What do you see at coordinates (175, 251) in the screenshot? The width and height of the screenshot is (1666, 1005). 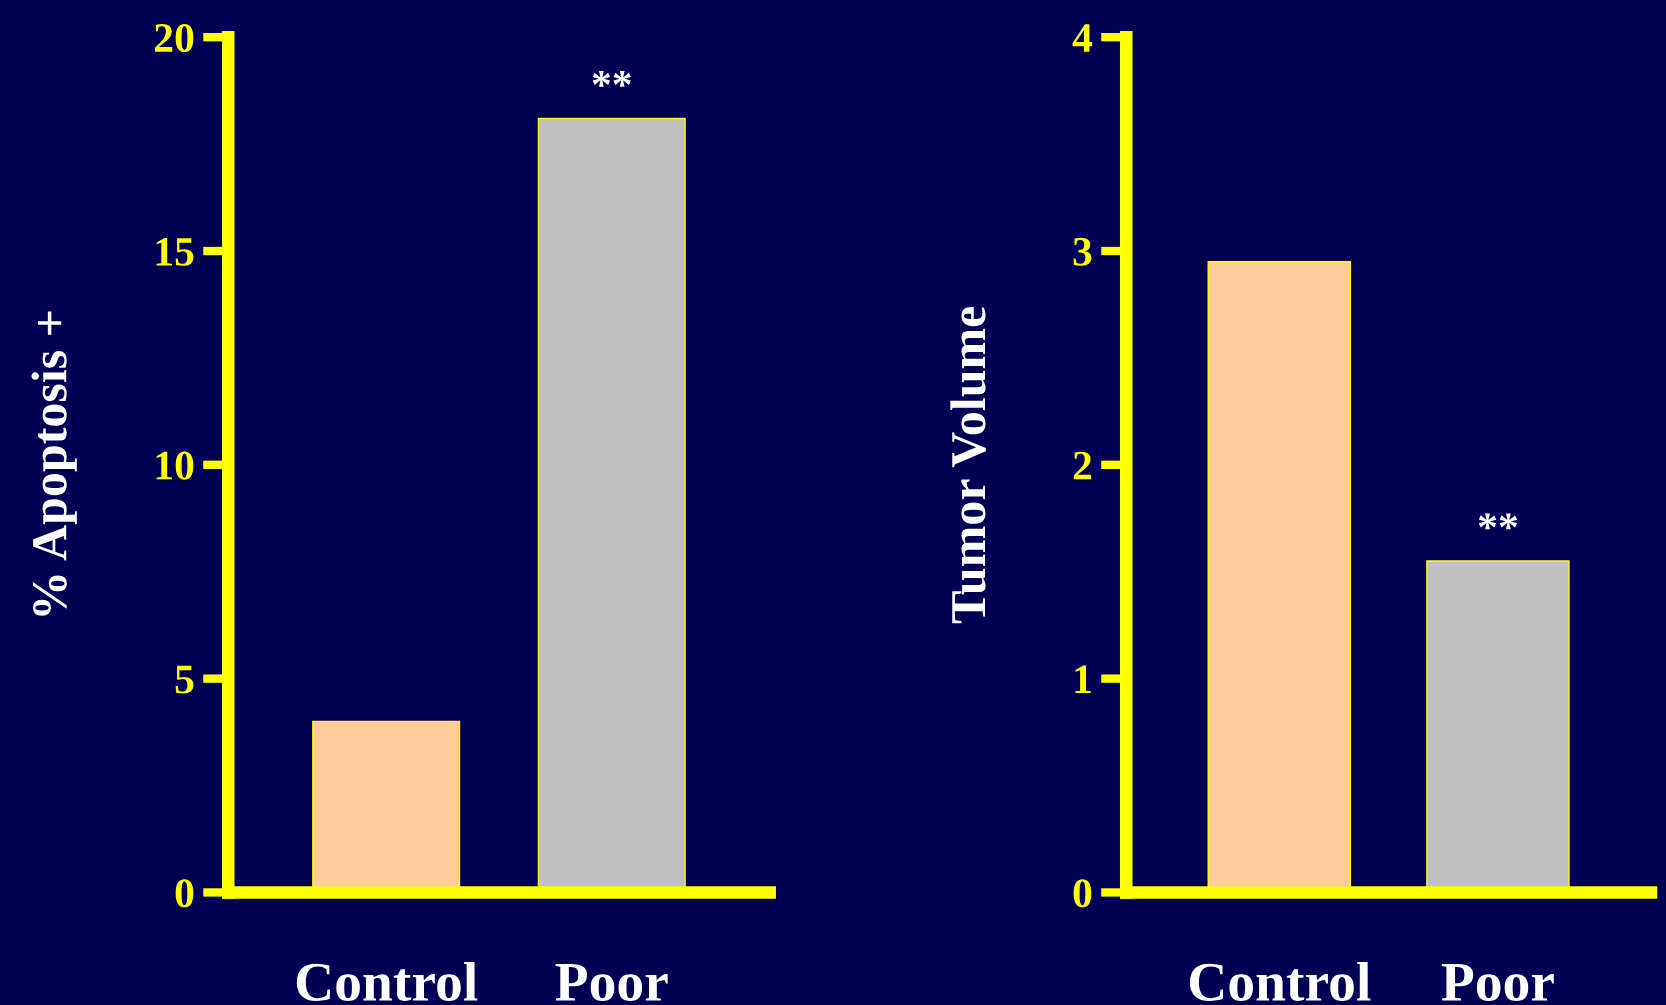 I see `y-tick-label: 15` at bounding box center [175, 251].